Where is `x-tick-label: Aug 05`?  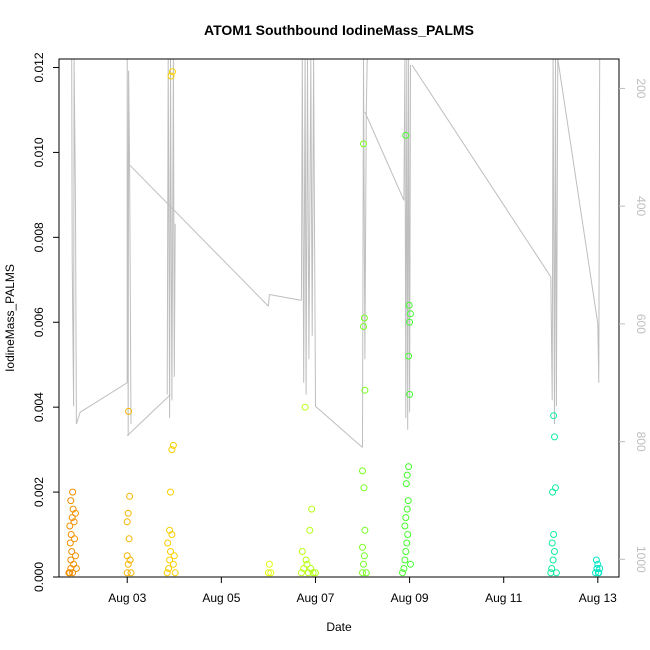
x-tick-label: Aug 05 is located at coordinates (221, 598).